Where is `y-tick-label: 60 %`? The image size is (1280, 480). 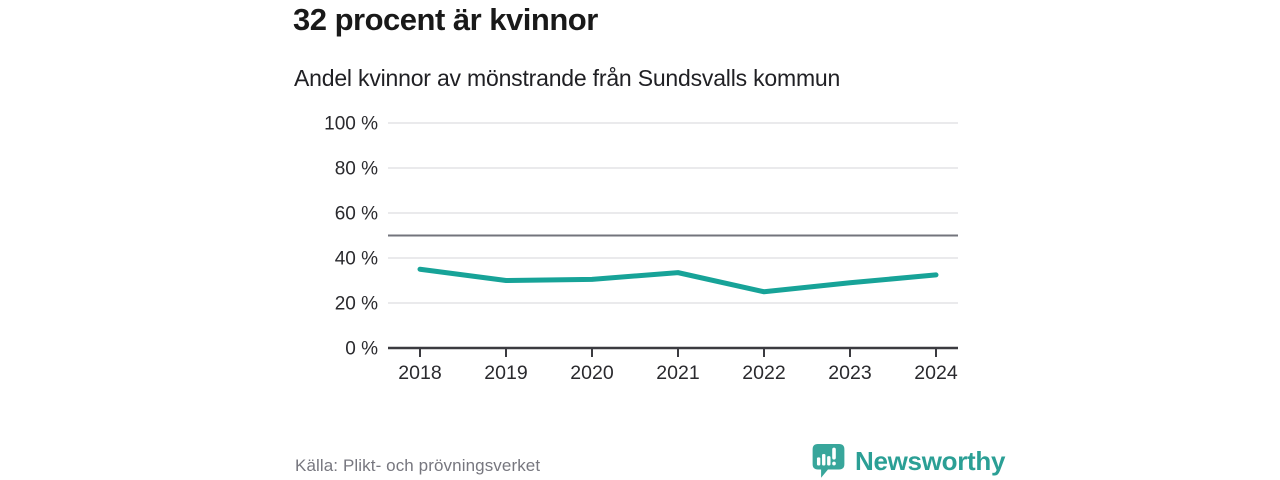 y-tick-label: 60 % is located at coordinates (356, 214).